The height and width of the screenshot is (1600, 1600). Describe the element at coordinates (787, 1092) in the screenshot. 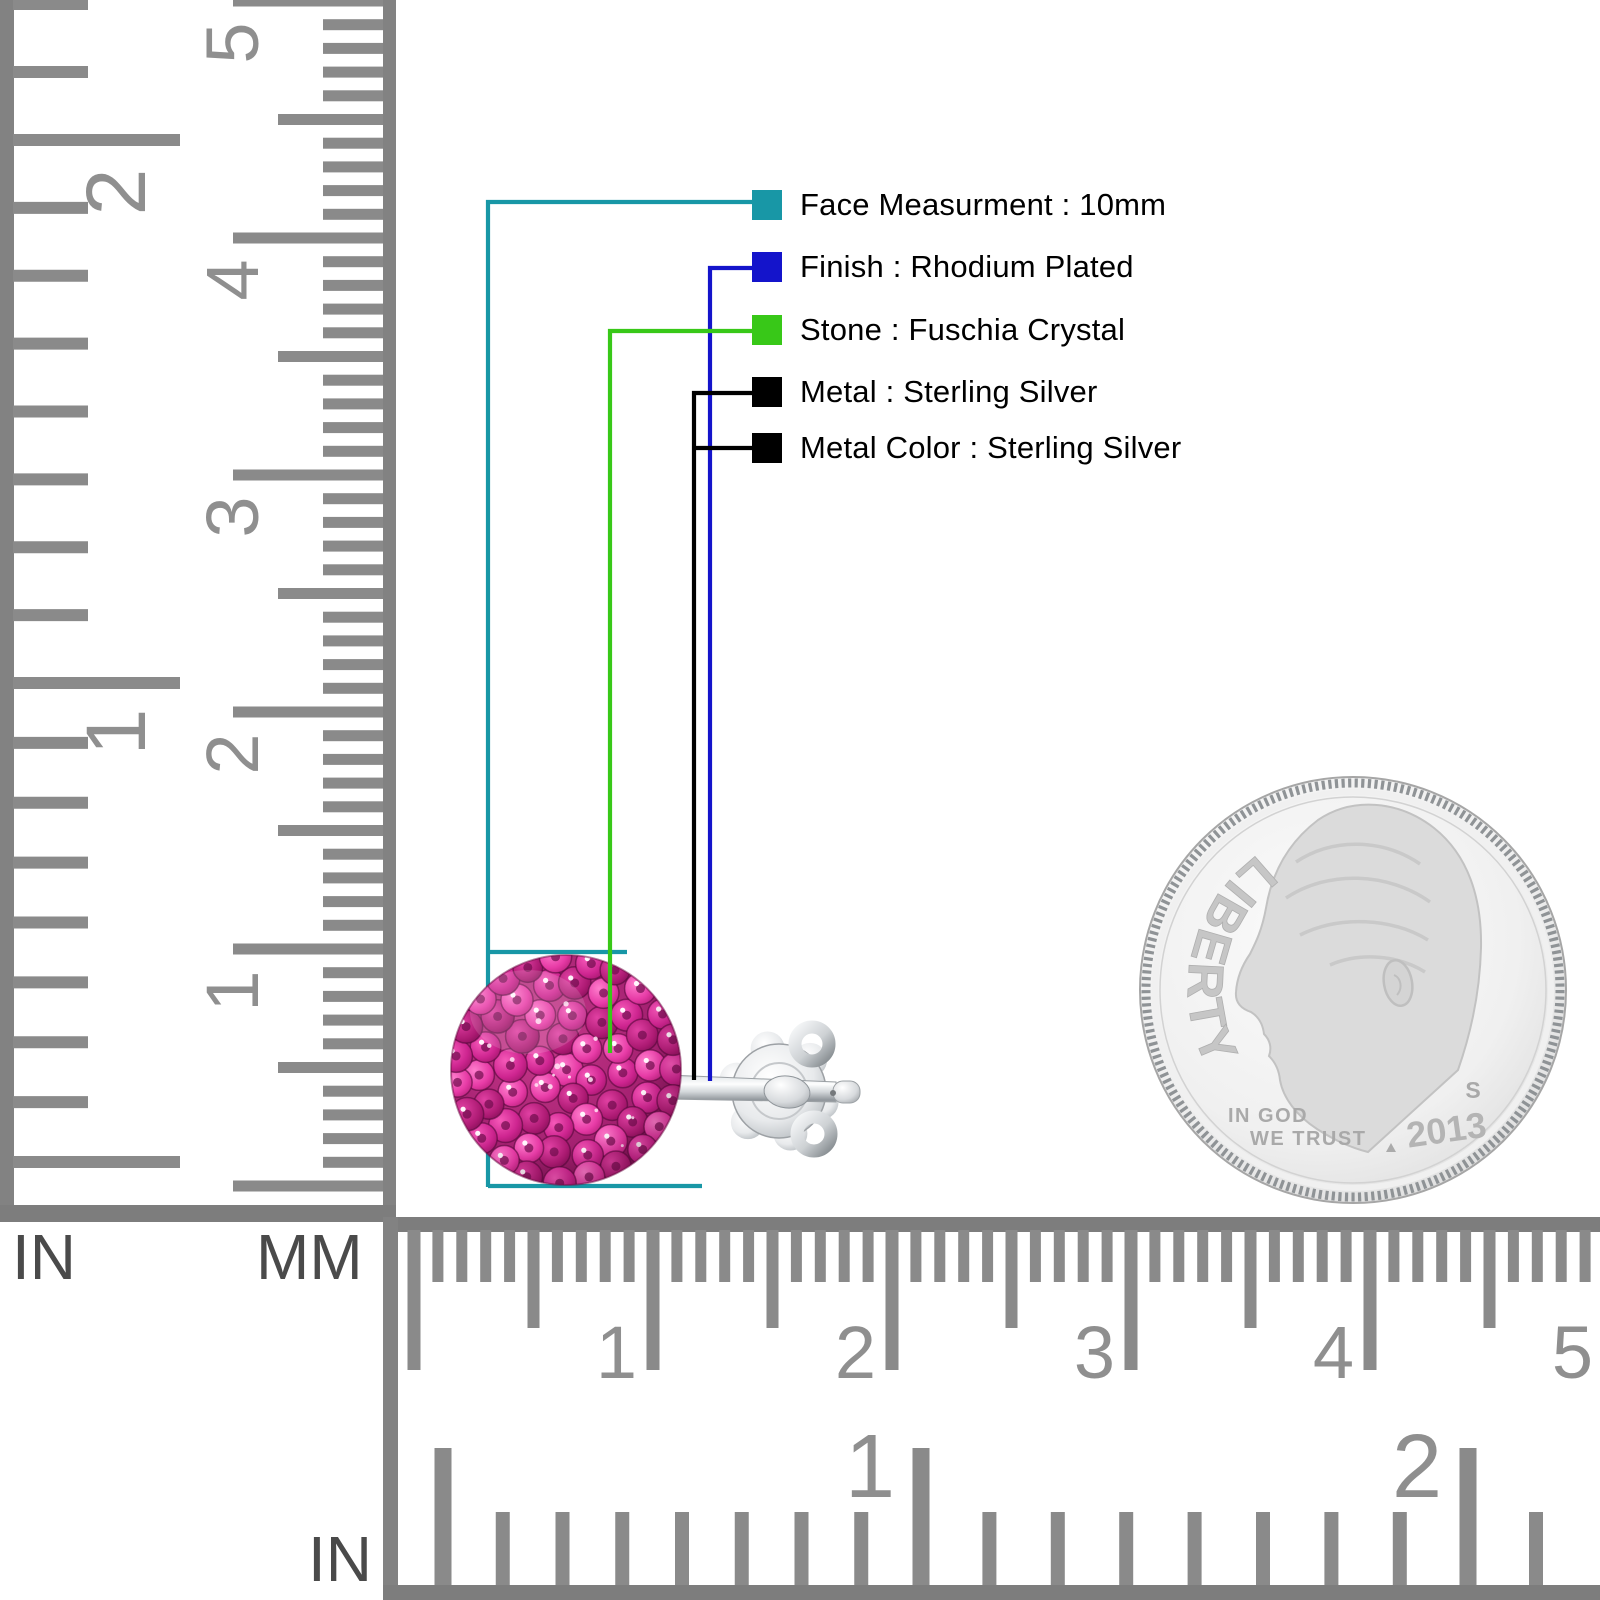

I see `post-notch-bead` at that location.